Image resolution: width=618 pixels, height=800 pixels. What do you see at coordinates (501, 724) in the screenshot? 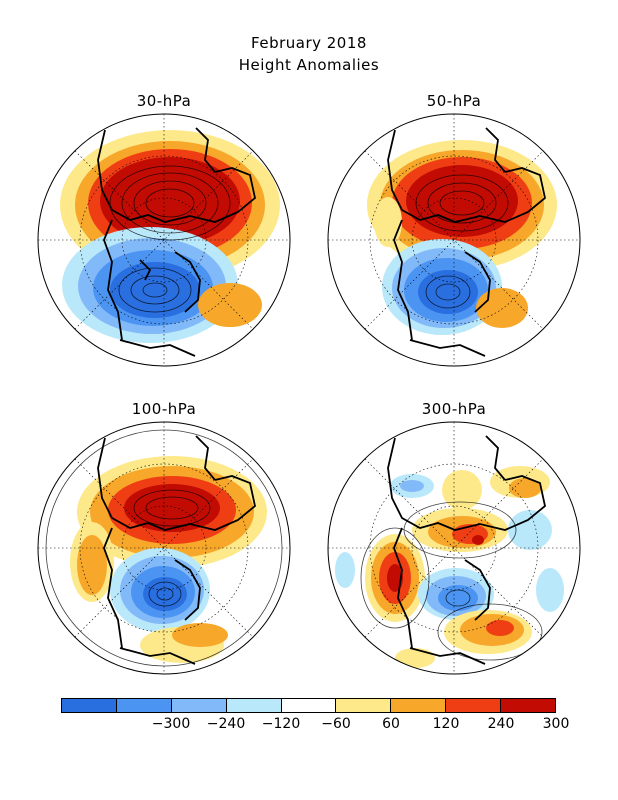
I see `colorbar-label: 240` at bounding box center [501, 724].